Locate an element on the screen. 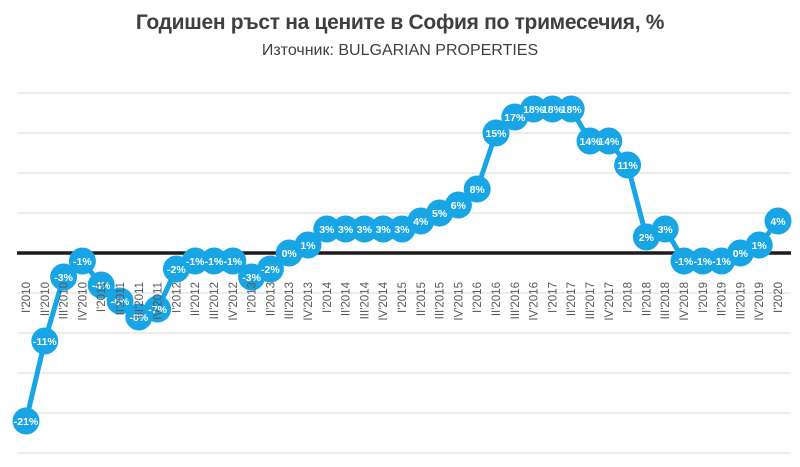 This screenshot has height=467, width=800. x-axis-label: III'2010 is located at coordinates (65, 300).